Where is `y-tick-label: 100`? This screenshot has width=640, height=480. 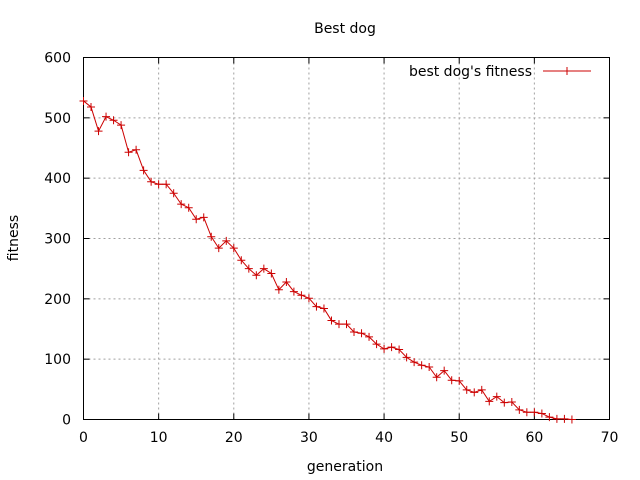 y-tick-label: 100 is located at coordinates (57, 360).